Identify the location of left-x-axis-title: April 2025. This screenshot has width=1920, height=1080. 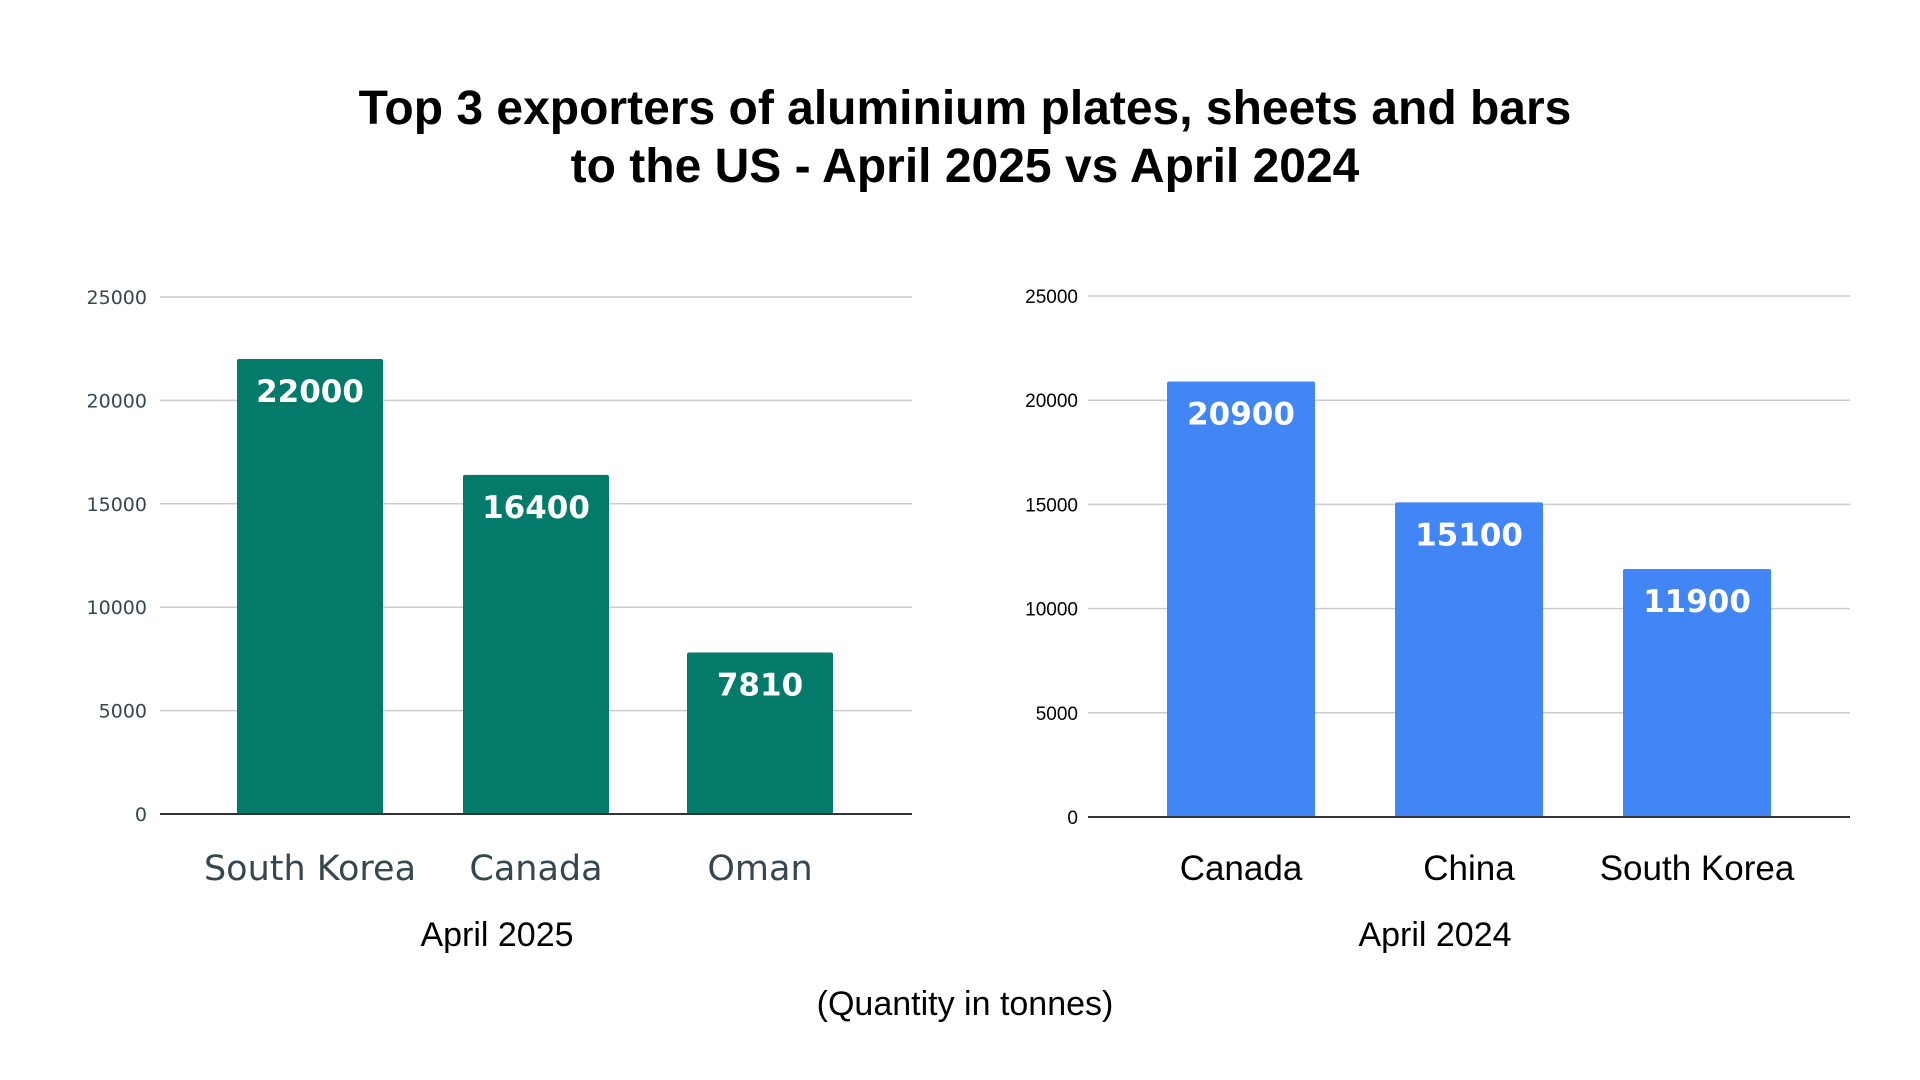
(496, 935).